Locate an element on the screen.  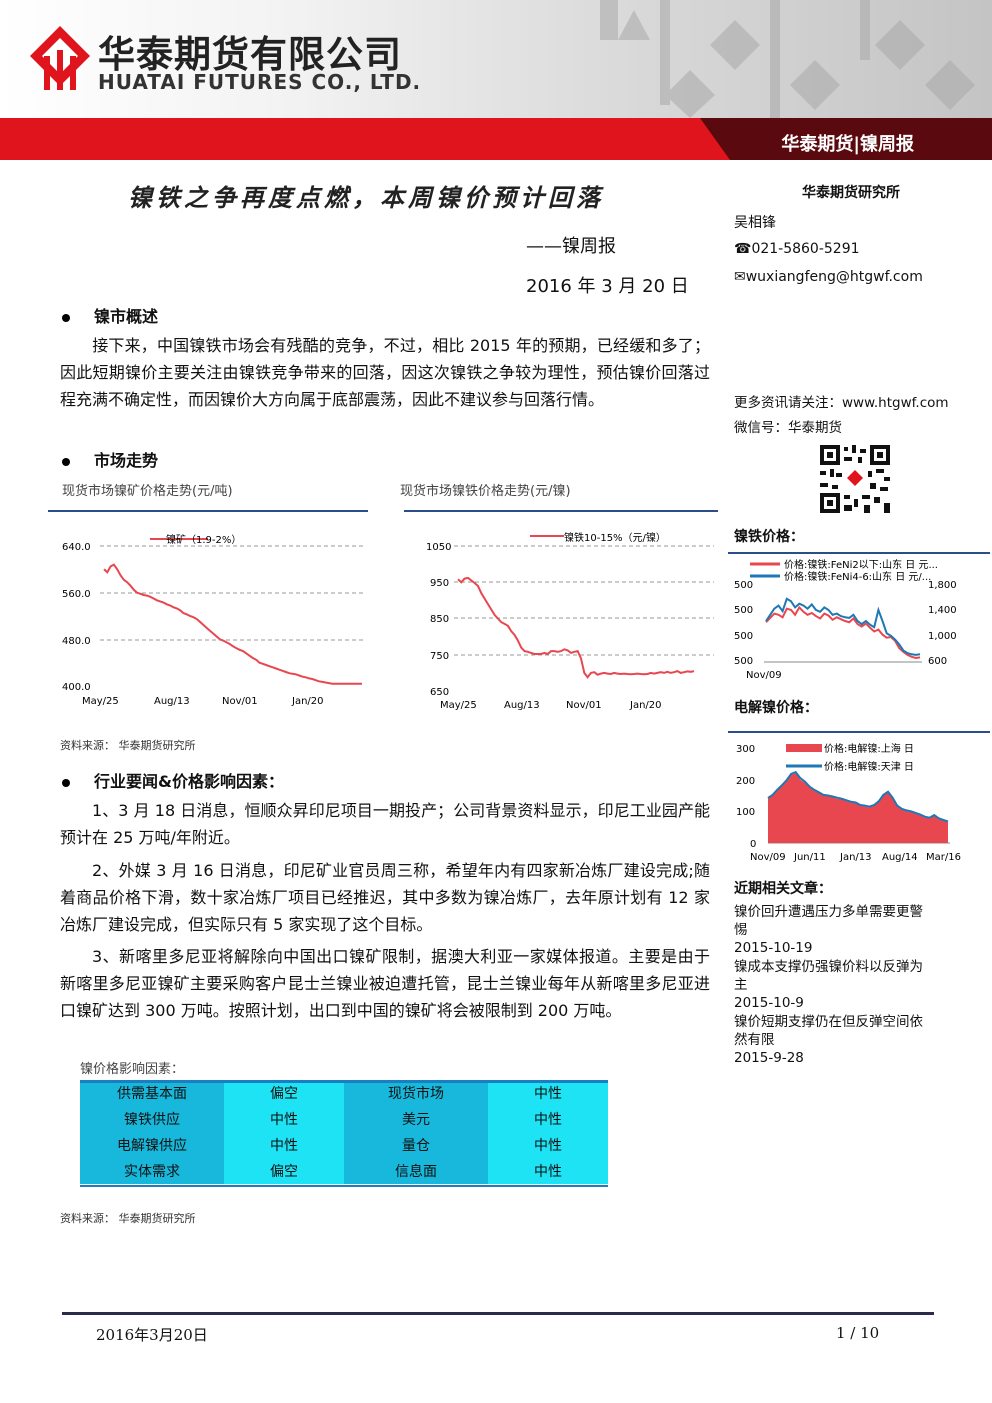
analyst-phone: ☎021-5860-5291 is located at coordinates (797, 249).